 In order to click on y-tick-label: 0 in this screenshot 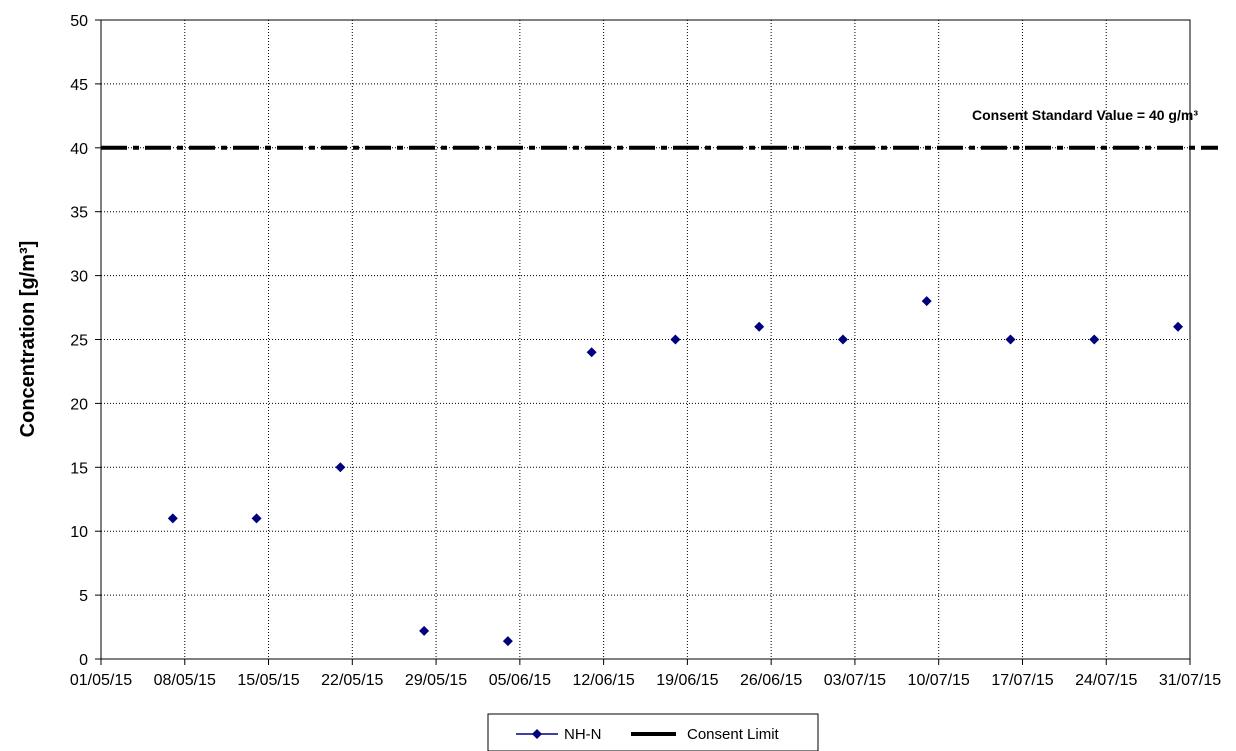, I will do `click(83, 660)`.